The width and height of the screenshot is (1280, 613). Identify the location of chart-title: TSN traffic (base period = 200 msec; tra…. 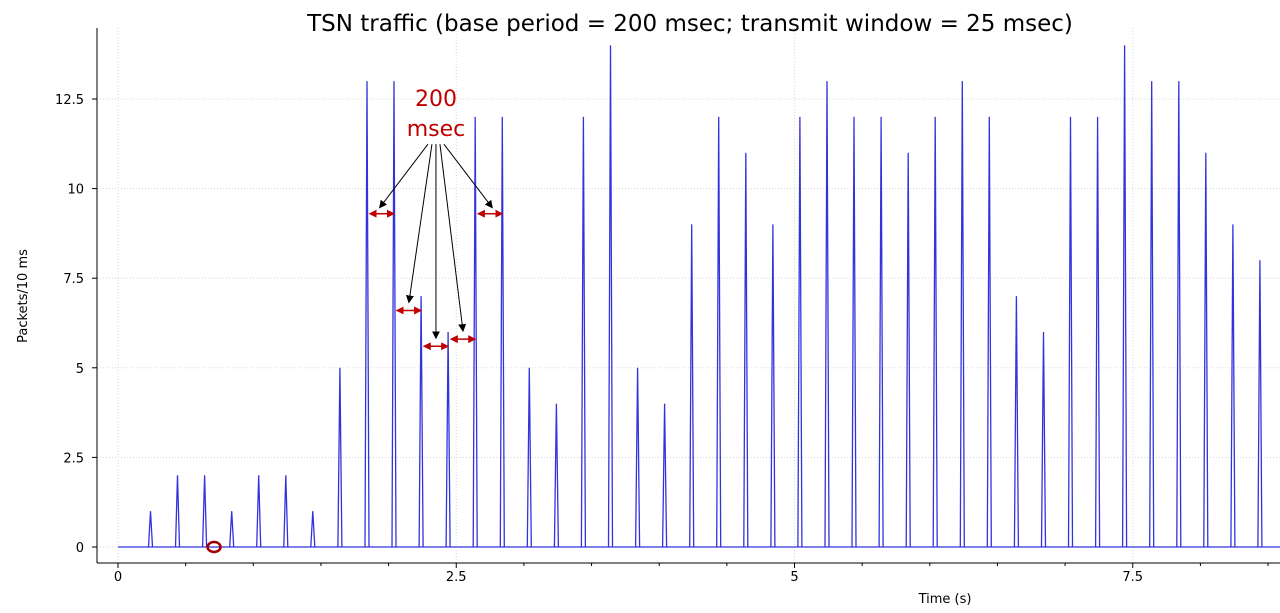
(689, 24).